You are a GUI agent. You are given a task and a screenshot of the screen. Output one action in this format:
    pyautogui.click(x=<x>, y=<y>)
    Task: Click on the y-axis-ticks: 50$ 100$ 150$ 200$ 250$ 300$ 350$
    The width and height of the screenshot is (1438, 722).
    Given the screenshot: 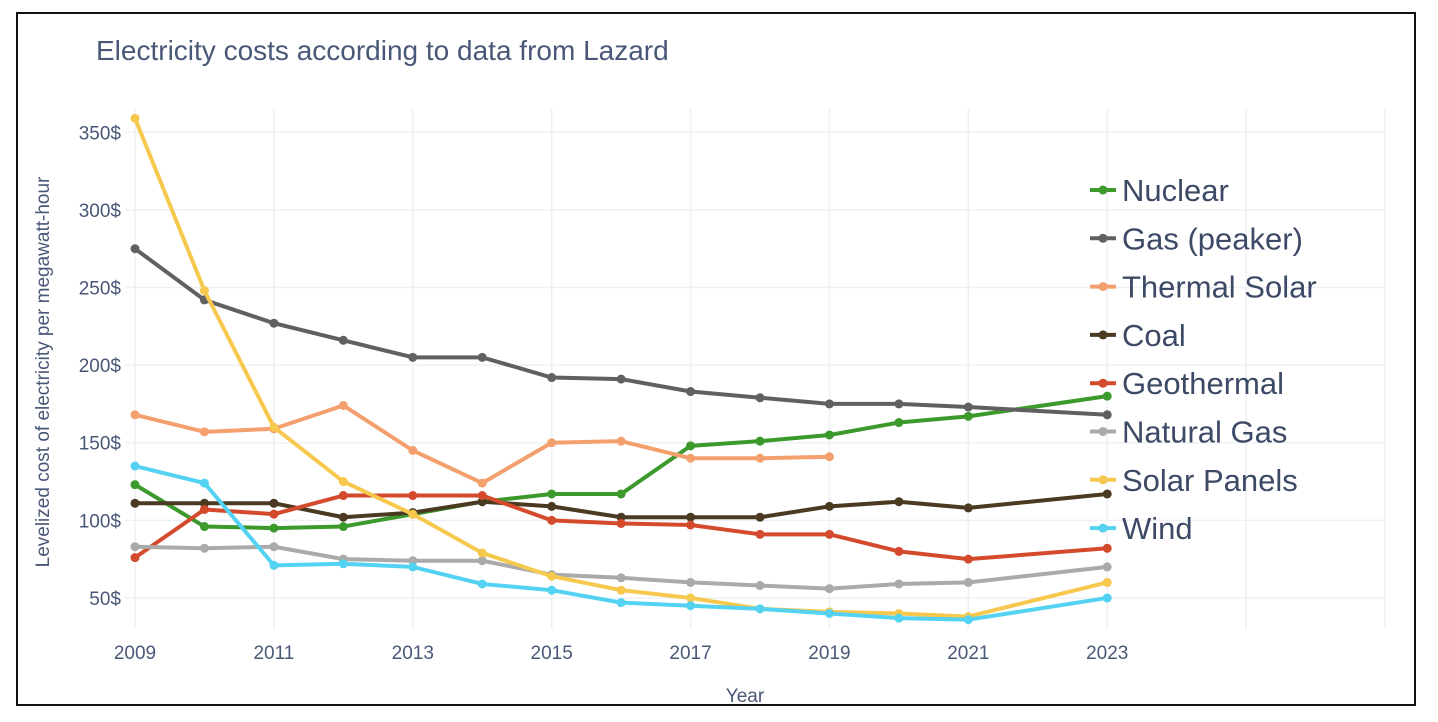 What is the action you would take?
    pyautogui.click(x=100, y=366)
    